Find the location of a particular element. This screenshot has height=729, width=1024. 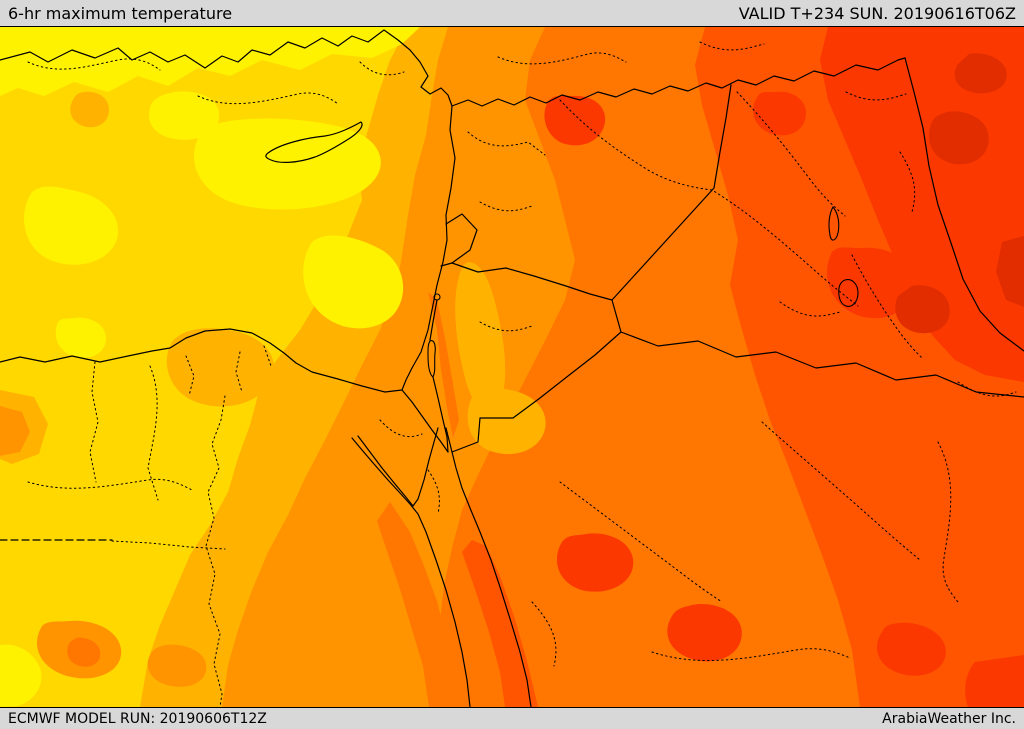

dead-sea is located at coordinates (431, 359).